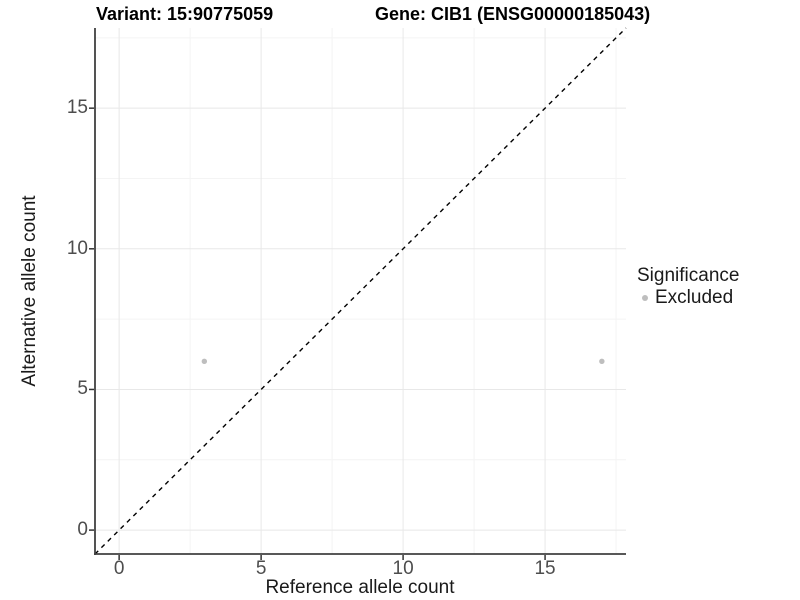  I want to click on legend-item-label: Excluded, so click(694, 297).